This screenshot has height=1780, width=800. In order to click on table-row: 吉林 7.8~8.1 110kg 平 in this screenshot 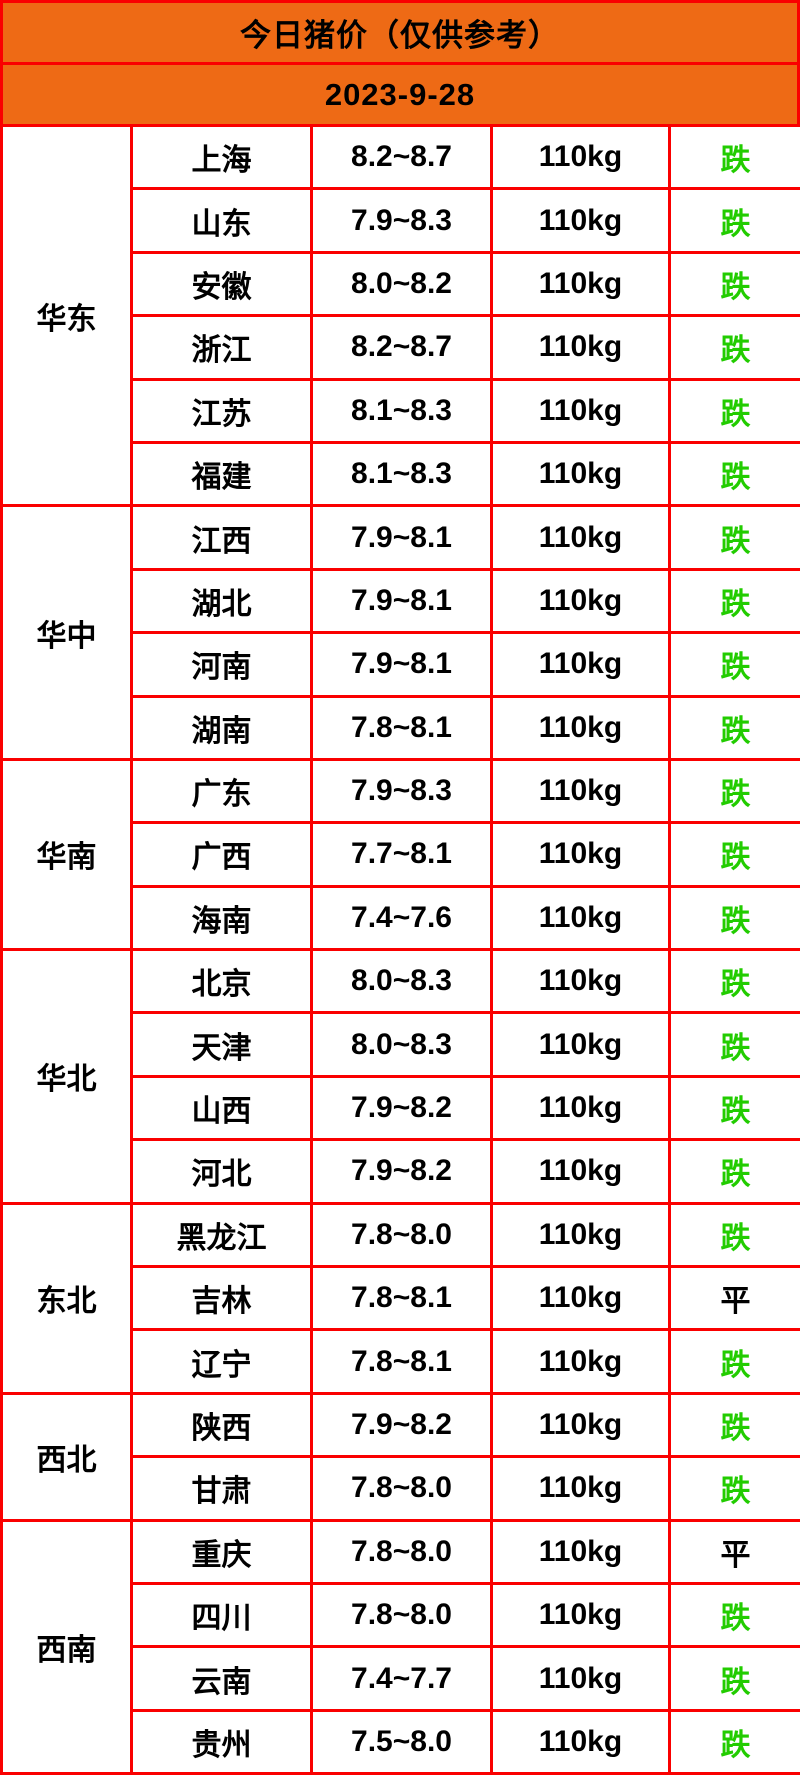, I will do `click(401, 1298)`.